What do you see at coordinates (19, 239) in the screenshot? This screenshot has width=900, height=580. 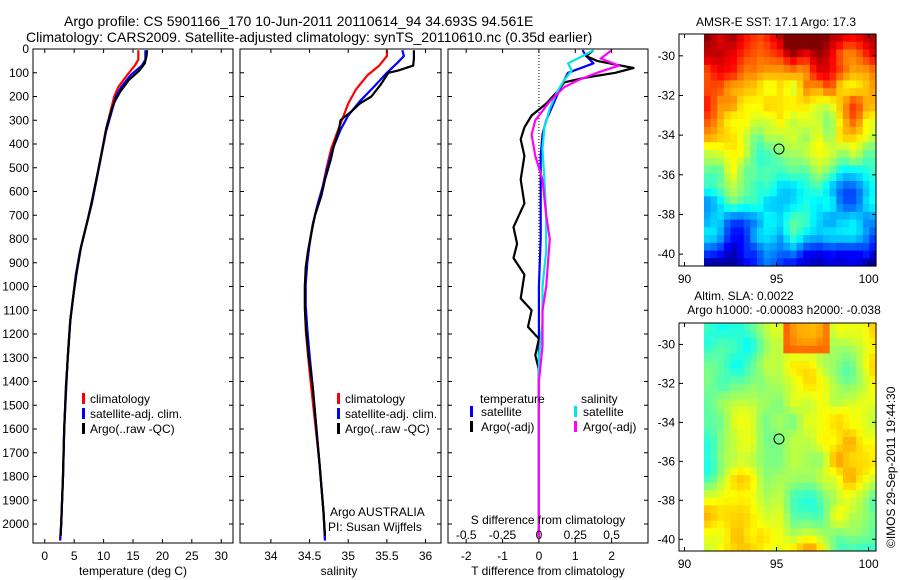 I see `y-tick-label: 800` at bounding box center [19, 239].